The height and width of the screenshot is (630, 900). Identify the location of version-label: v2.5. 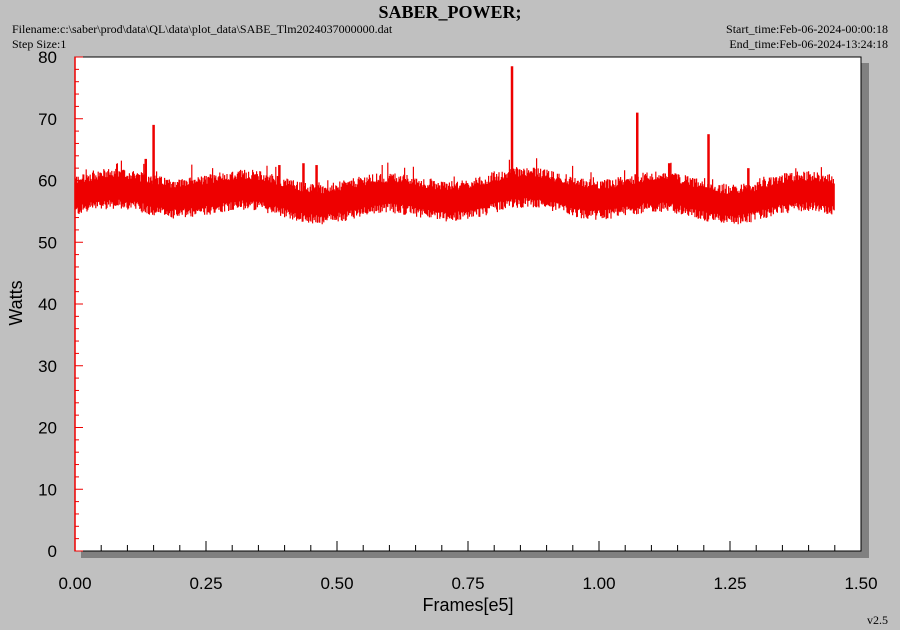
(877, 620).